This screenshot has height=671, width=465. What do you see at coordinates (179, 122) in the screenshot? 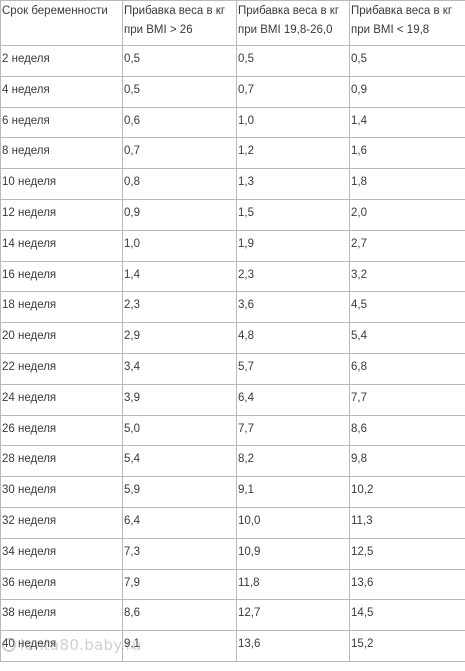
I see `weight-gain-cell: 0,6` at bounding box center [179, 122].